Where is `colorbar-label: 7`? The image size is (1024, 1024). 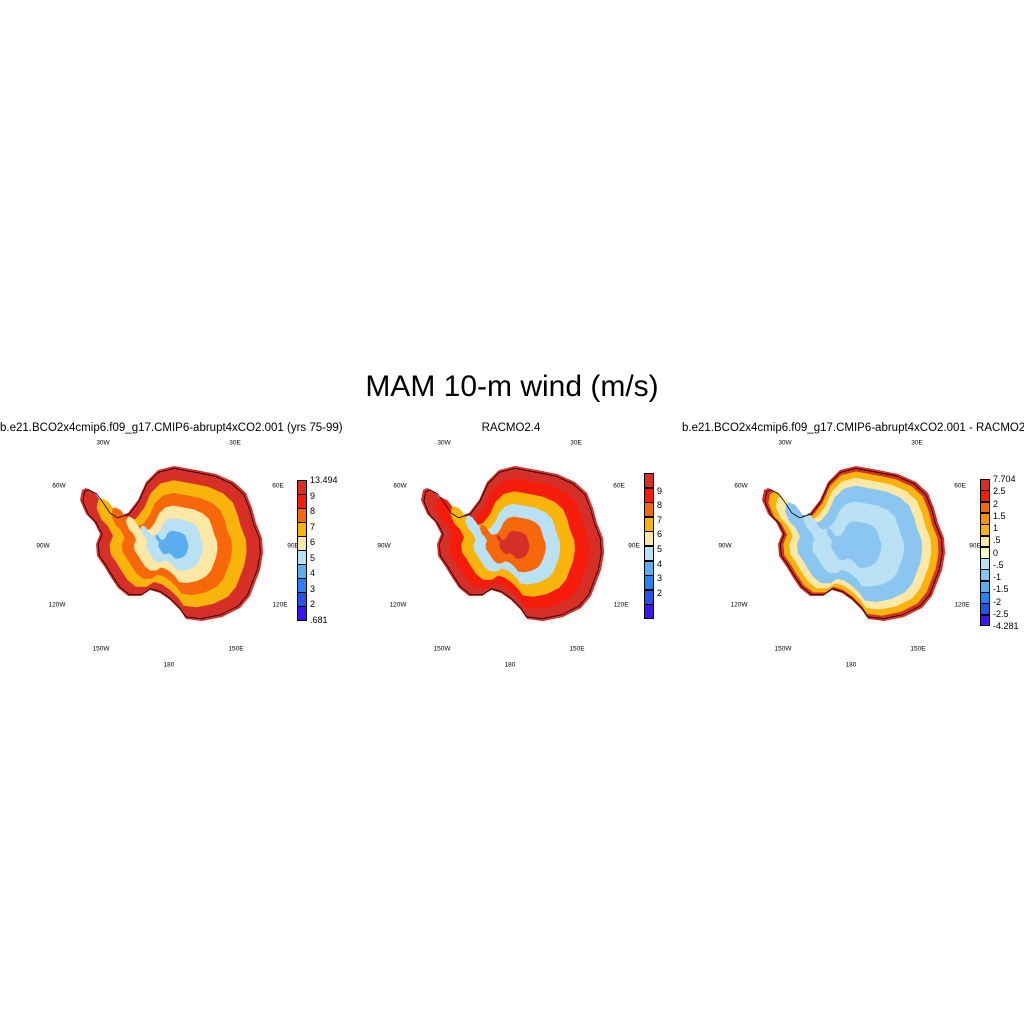
colorbar-label: 7 is located at coordinates (313, 526).